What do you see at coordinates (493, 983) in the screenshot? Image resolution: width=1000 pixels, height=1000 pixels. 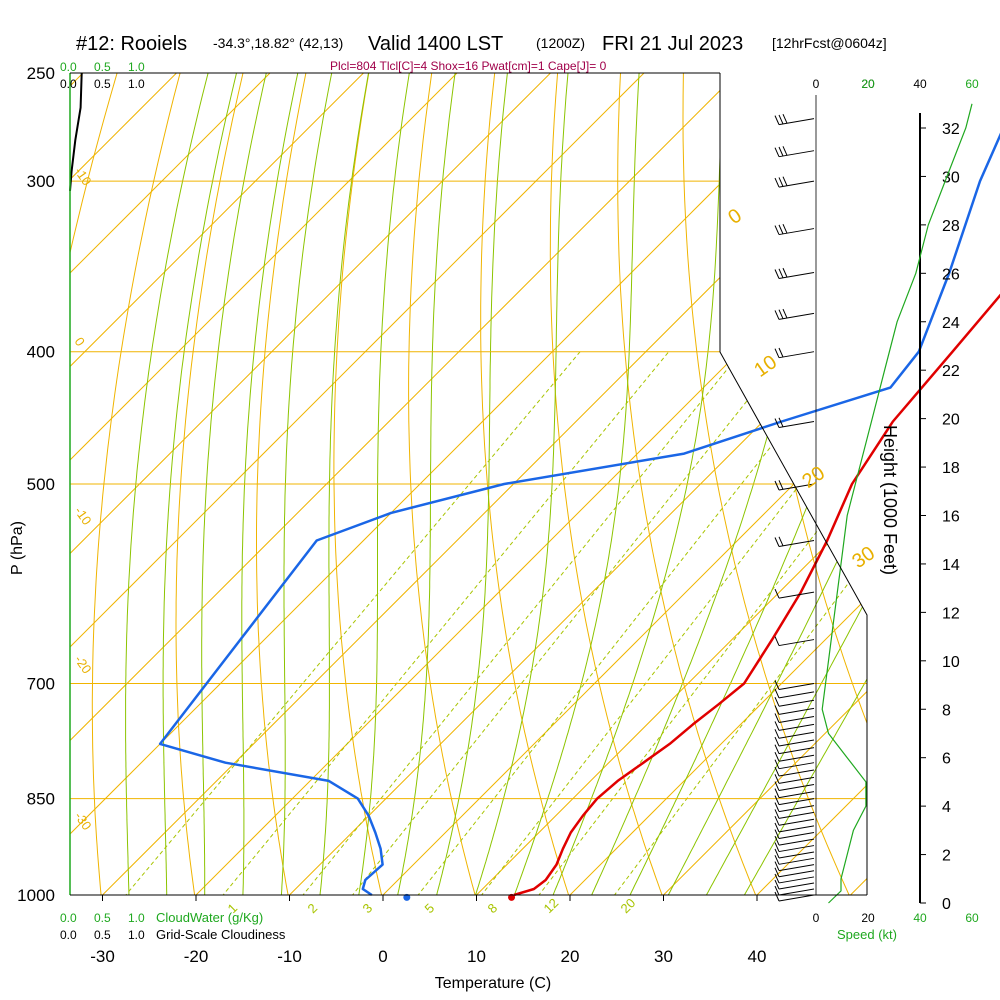 I see `x-axis-title: Temperature (C)` at bounding box center [493, 983].